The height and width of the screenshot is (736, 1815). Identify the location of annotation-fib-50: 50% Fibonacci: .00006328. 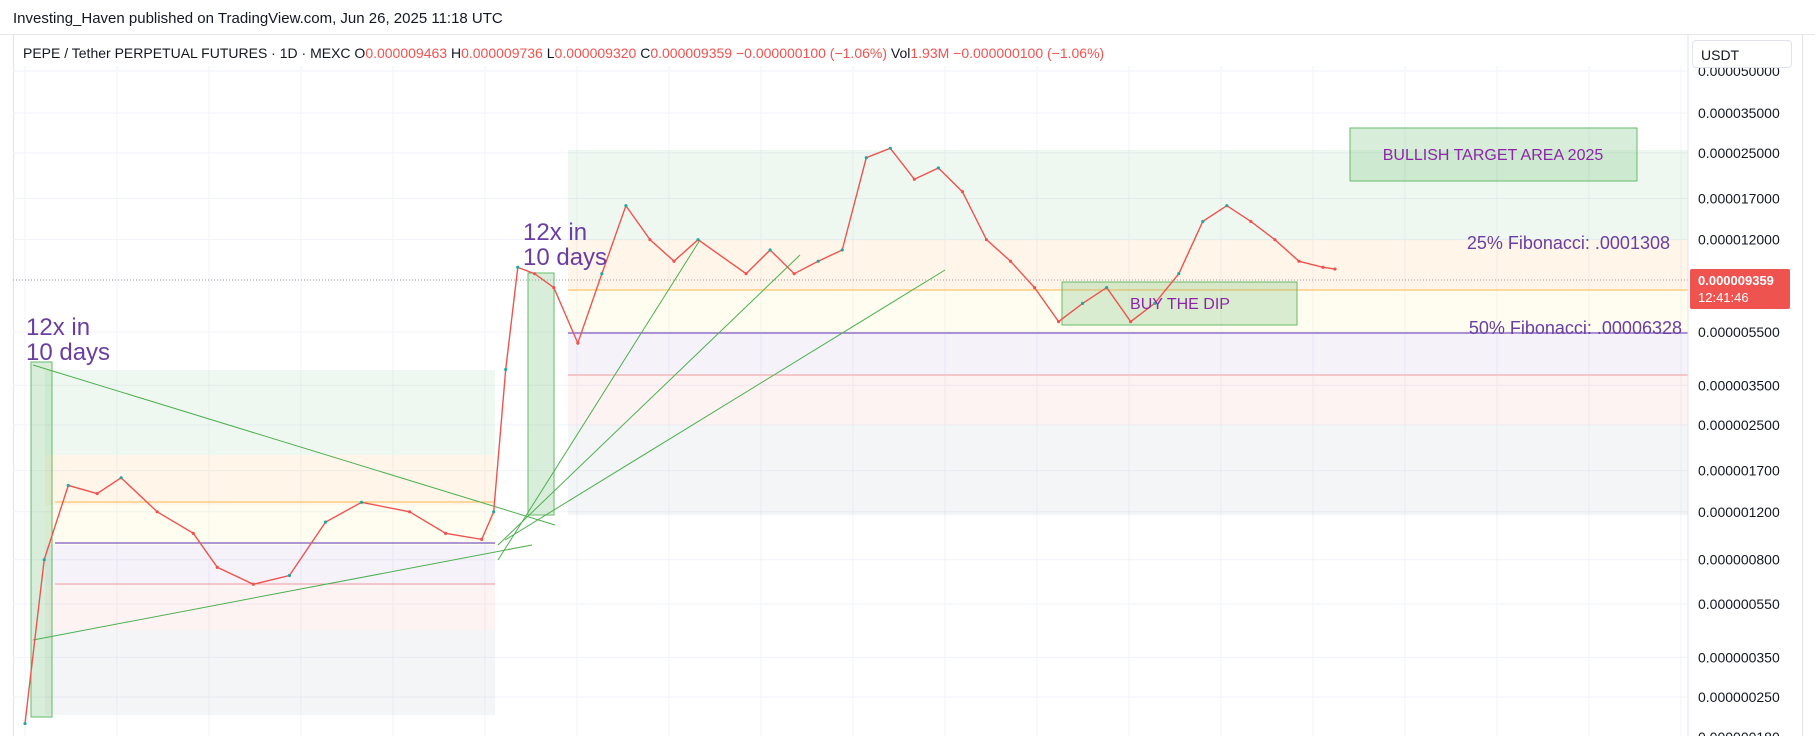
(1575, 328).